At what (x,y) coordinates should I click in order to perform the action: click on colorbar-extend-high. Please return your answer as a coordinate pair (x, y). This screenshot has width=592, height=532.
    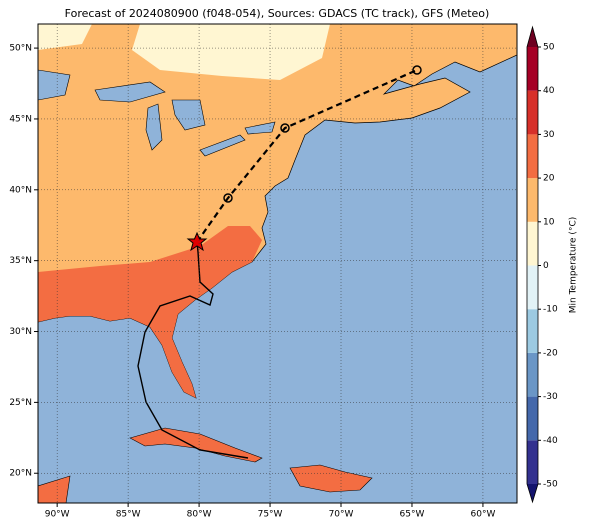
    Looking at the image, I should click on (532, 37).